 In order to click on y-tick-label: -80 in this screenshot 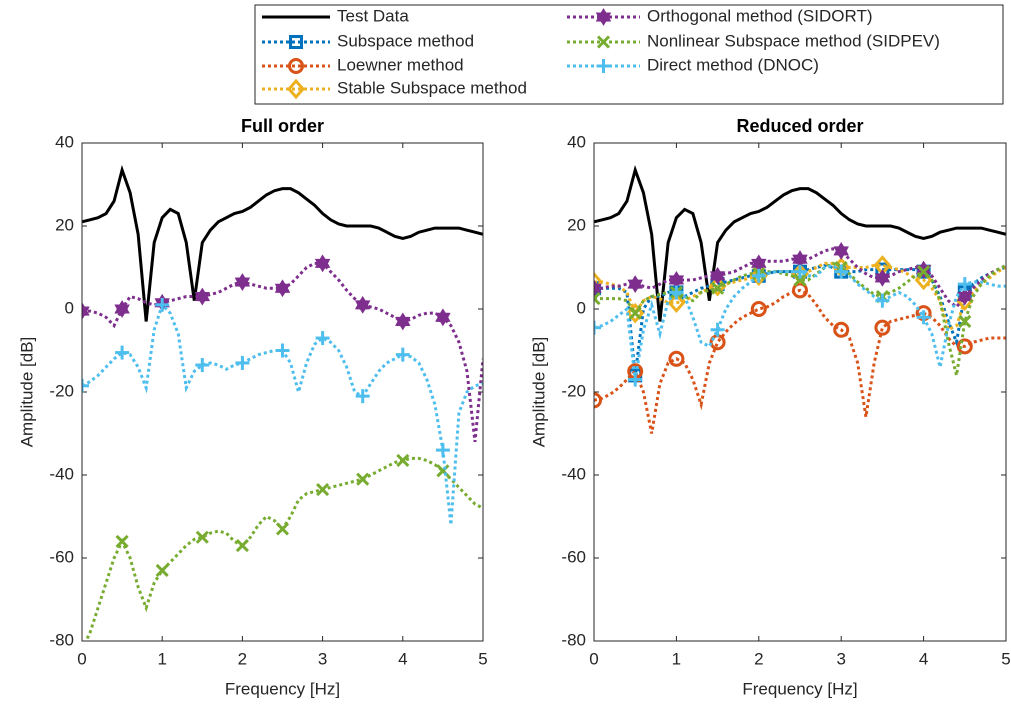, I will do `click(61, 639)`.